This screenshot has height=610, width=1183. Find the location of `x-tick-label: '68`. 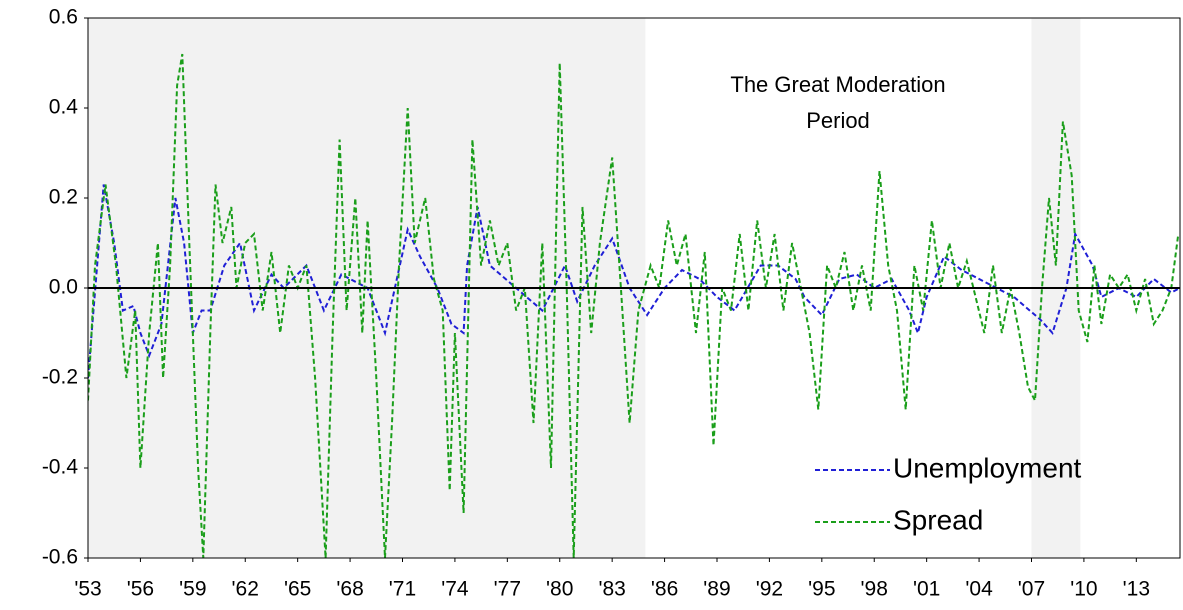

x-tick-label: '68 is located at coordinates (349, 589).